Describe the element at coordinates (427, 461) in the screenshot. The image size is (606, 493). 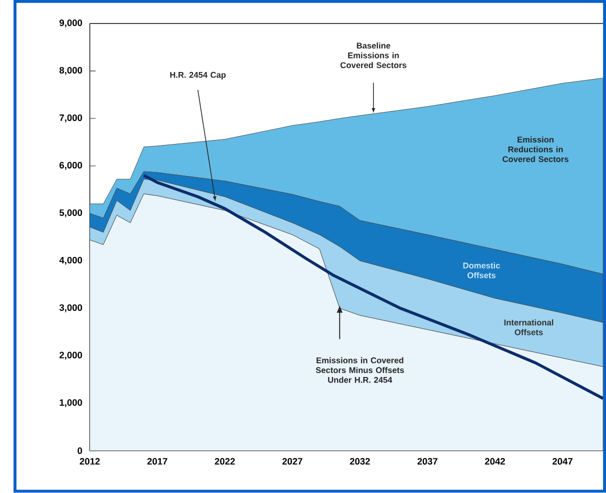
I see `x-tick-label: 2037` at that location.